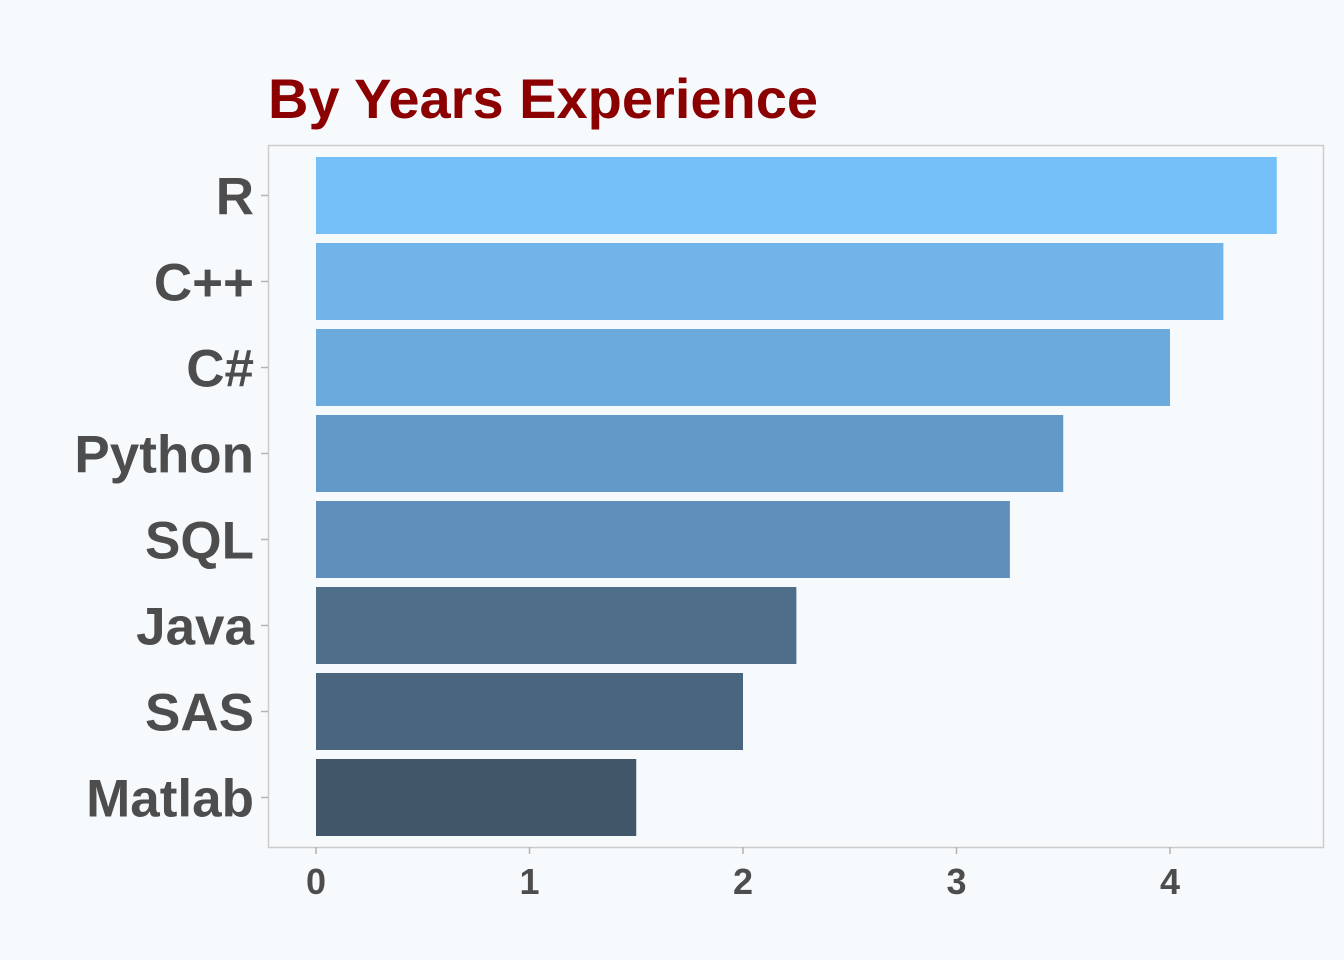  What do you see at coordinates (690, 453) in the screenshot?
I see `bar-python` at bounding box center [690, 453].